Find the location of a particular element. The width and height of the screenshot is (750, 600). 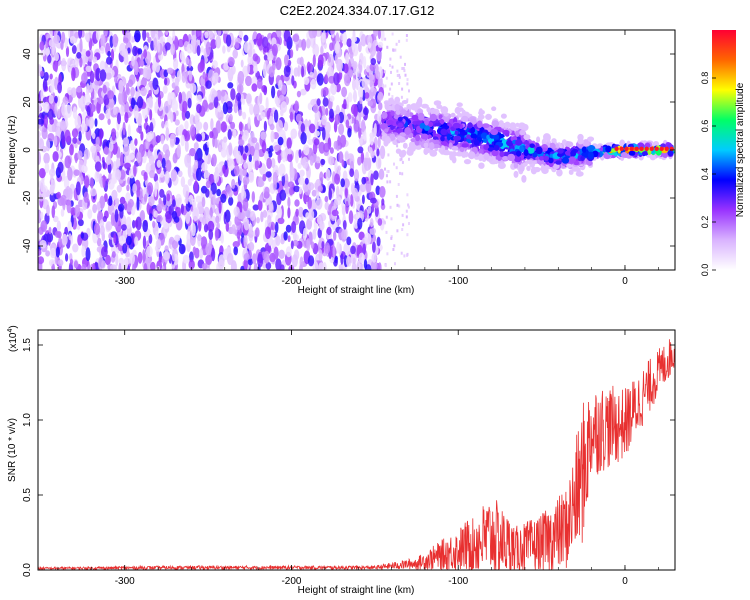

colorbar-label: Normalized spectral amplitude is located at coordinates (740, 149).